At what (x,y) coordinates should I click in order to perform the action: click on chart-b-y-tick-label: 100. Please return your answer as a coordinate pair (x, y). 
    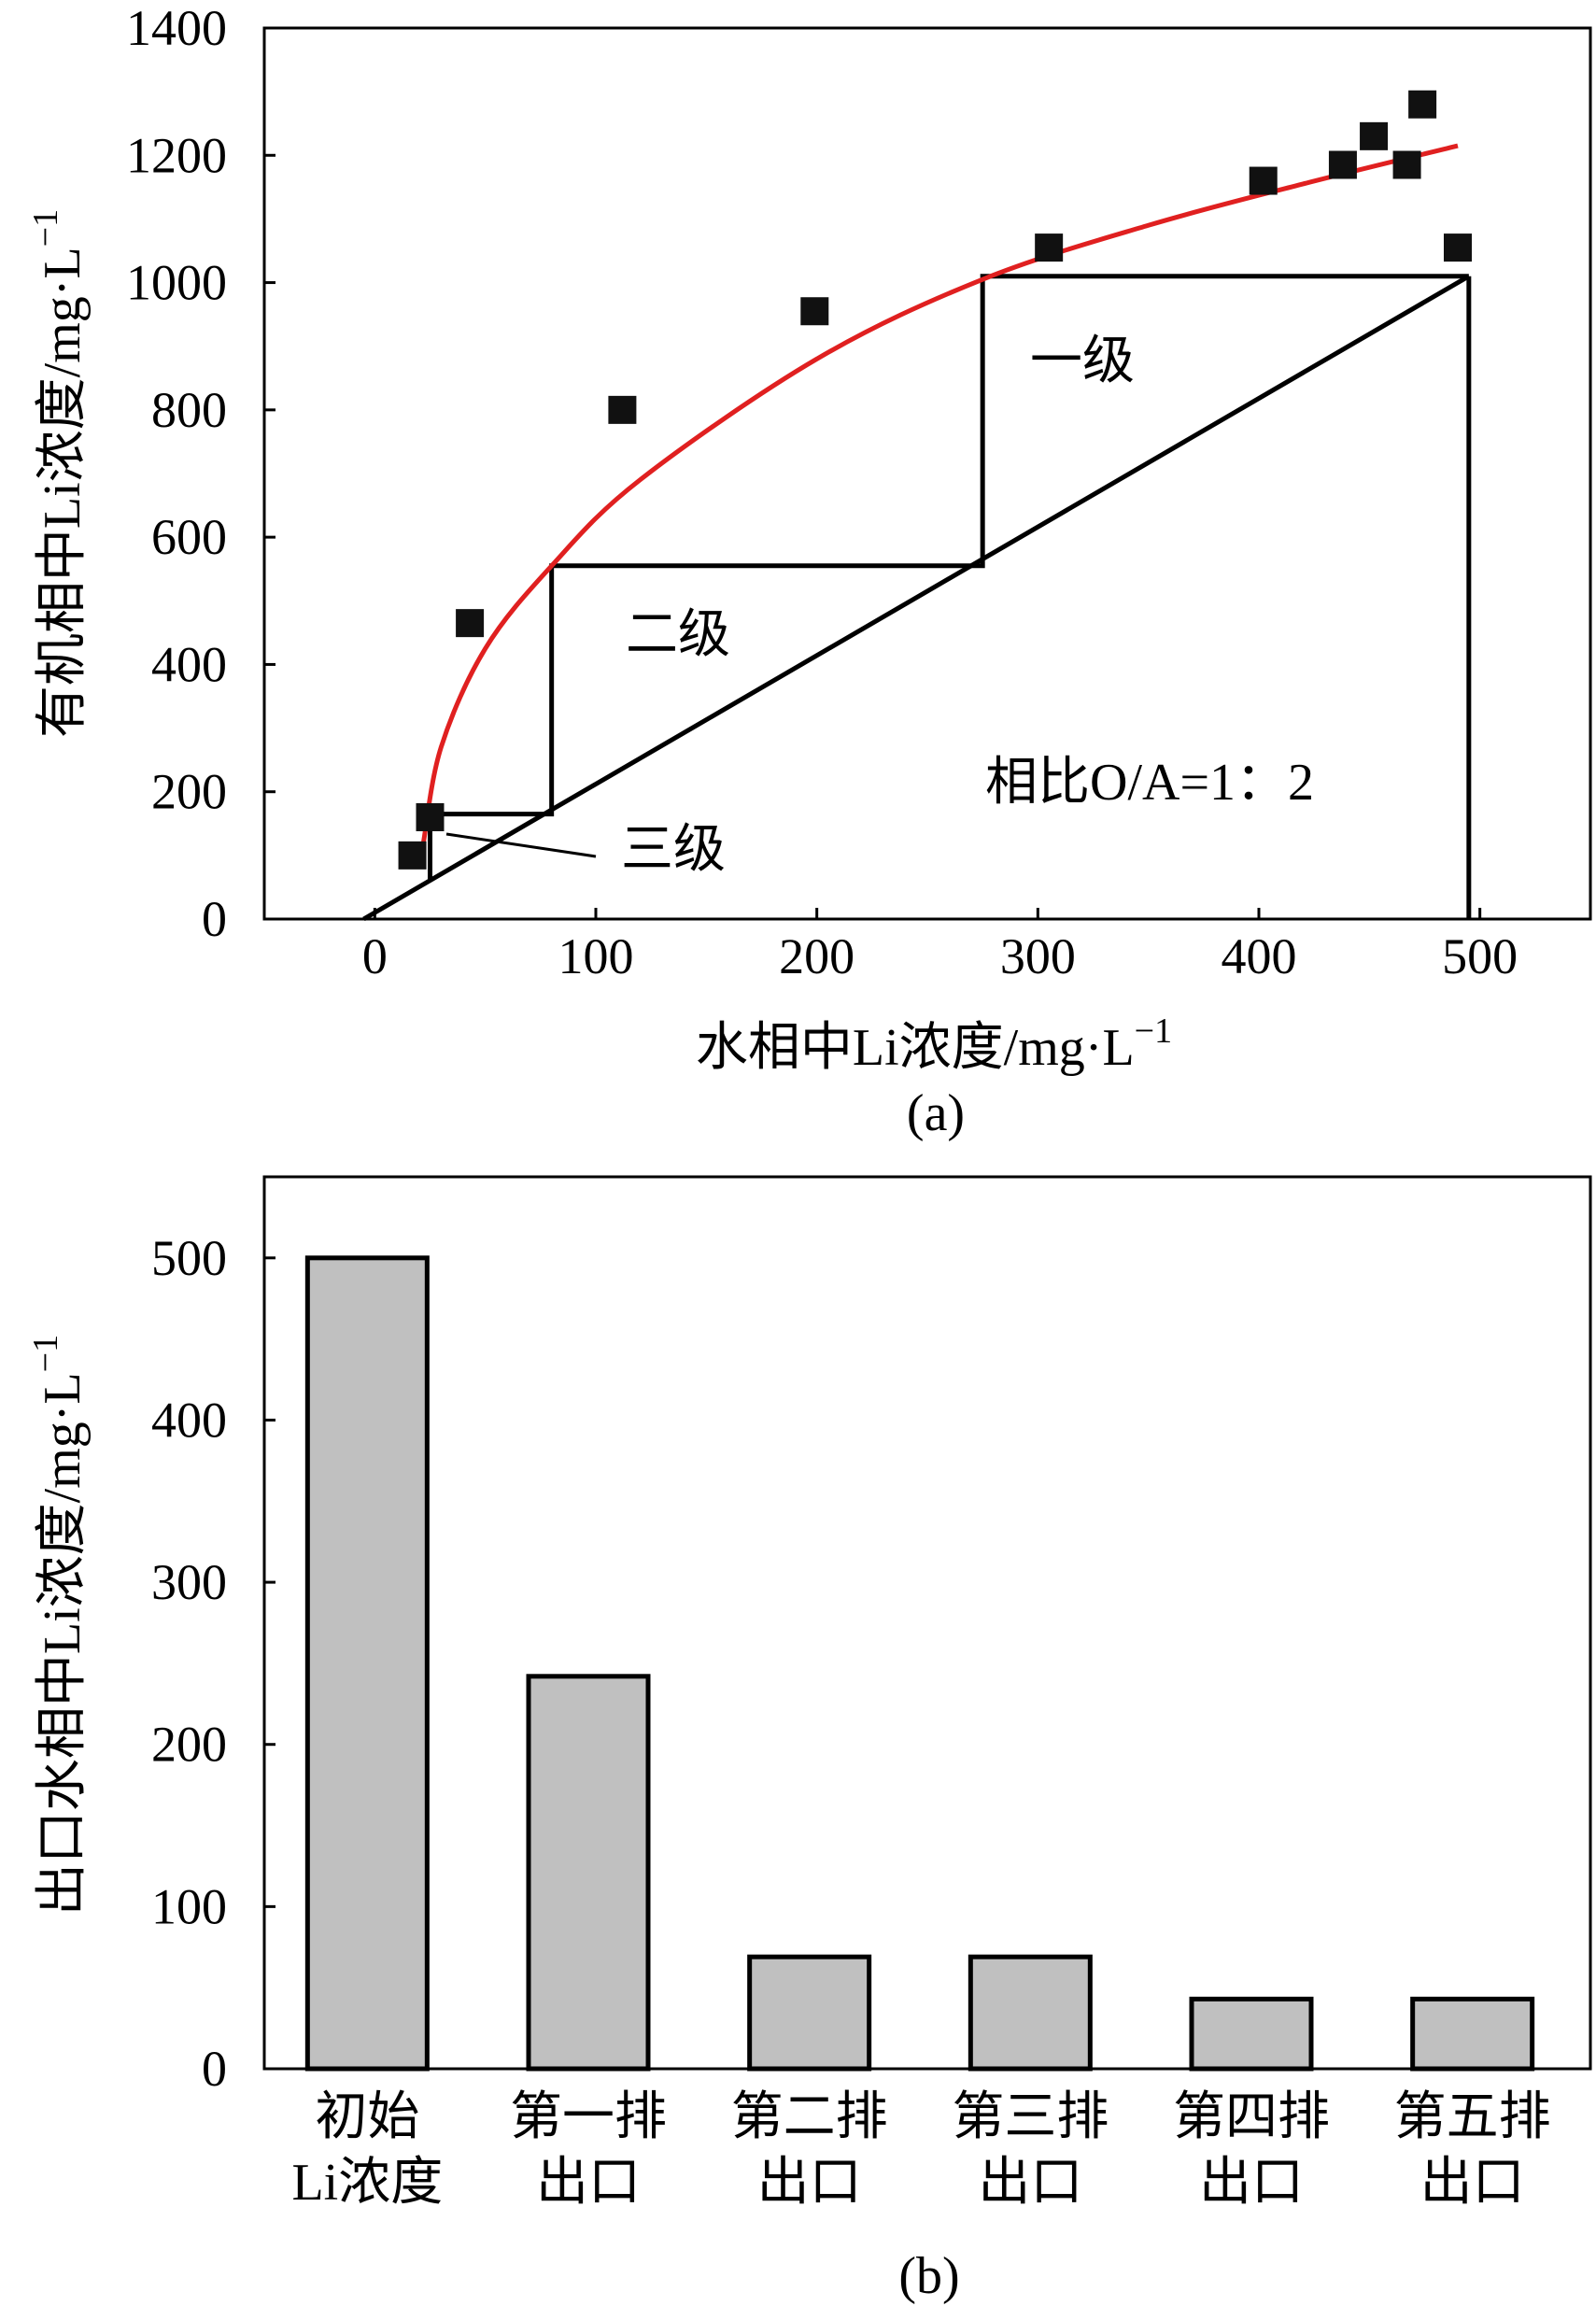
    Looking at the image, I should click on (189, 1906).